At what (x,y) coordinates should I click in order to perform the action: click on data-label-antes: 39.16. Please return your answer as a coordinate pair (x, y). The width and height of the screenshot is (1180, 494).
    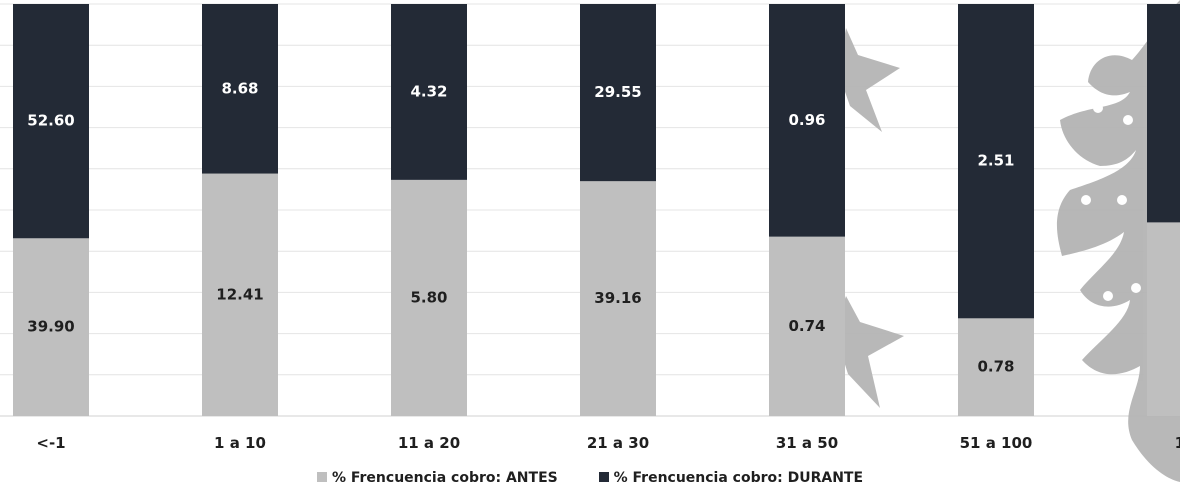
    Looking at the image, I should click on (617, 298).